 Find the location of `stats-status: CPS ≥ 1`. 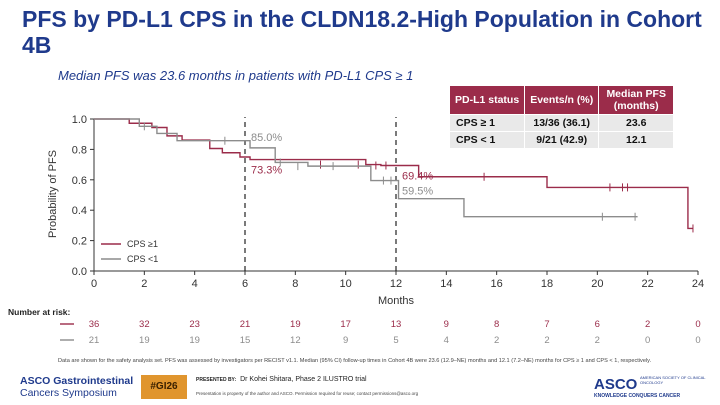

stats-status: CPS ≥ 1 is located at coordinates (487, 123).